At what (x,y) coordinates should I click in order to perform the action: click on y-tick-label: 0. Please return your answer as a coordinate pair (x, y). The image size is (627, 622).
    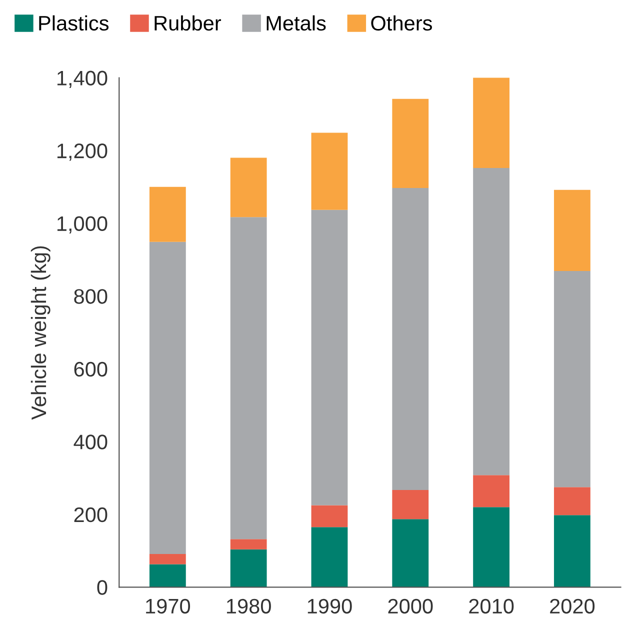
    Looking at the image, I should click on (102, 587).